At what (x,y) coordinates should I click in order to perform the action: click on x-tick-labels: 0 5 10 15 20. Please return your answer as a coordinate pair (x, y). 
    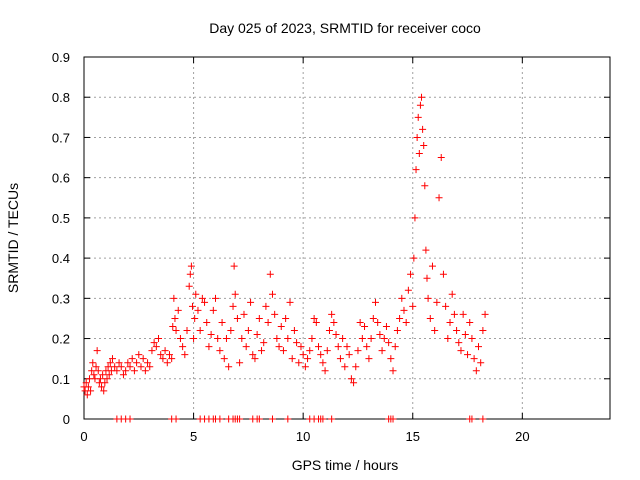
    Looking at the image, I should click on (304, 436).